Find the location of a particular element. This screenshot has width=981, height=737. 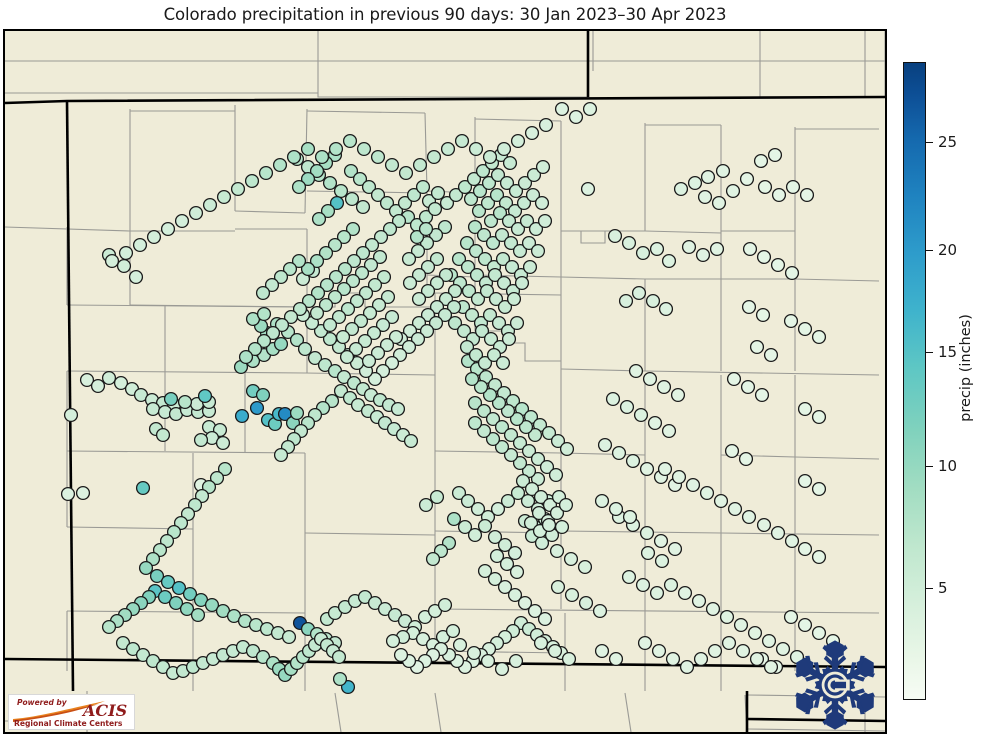

acis-wordmark: ACIS is located at coordinates (104, 710).